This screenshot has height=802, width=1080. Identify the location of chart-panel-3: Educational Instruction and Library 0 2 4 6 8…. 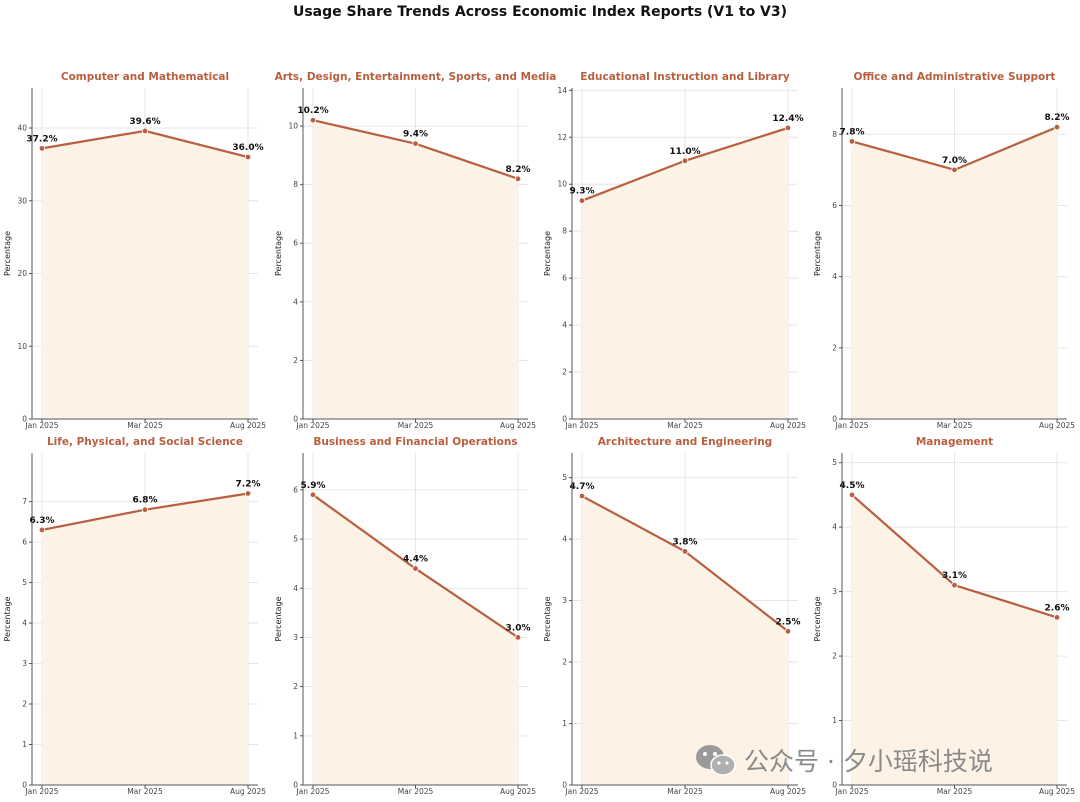
(674, 250).